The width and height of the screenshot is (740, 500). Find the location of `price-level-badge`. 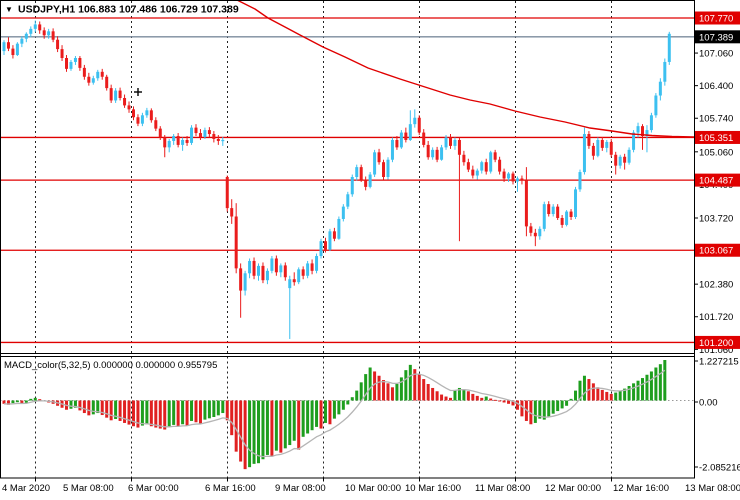

price-level-badge is located at coordinates (717, 342).